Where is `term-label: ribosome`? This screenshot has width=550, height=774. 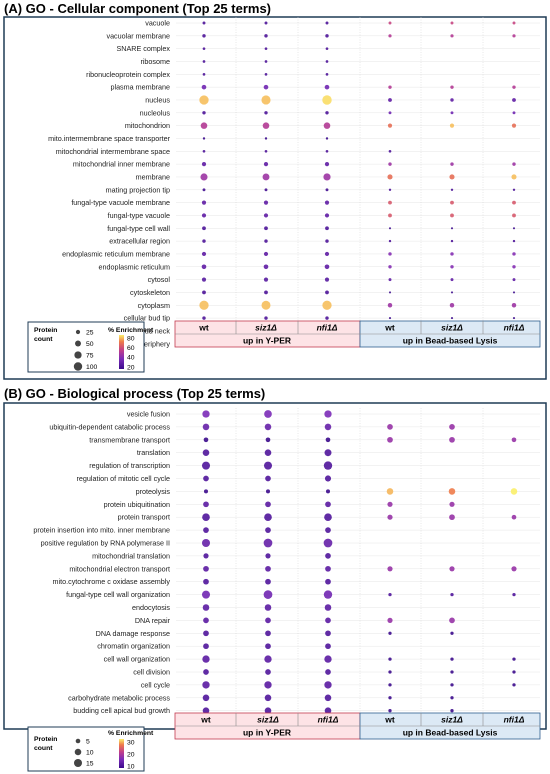
term-label: ribosome is located at coordinates (155, 61).